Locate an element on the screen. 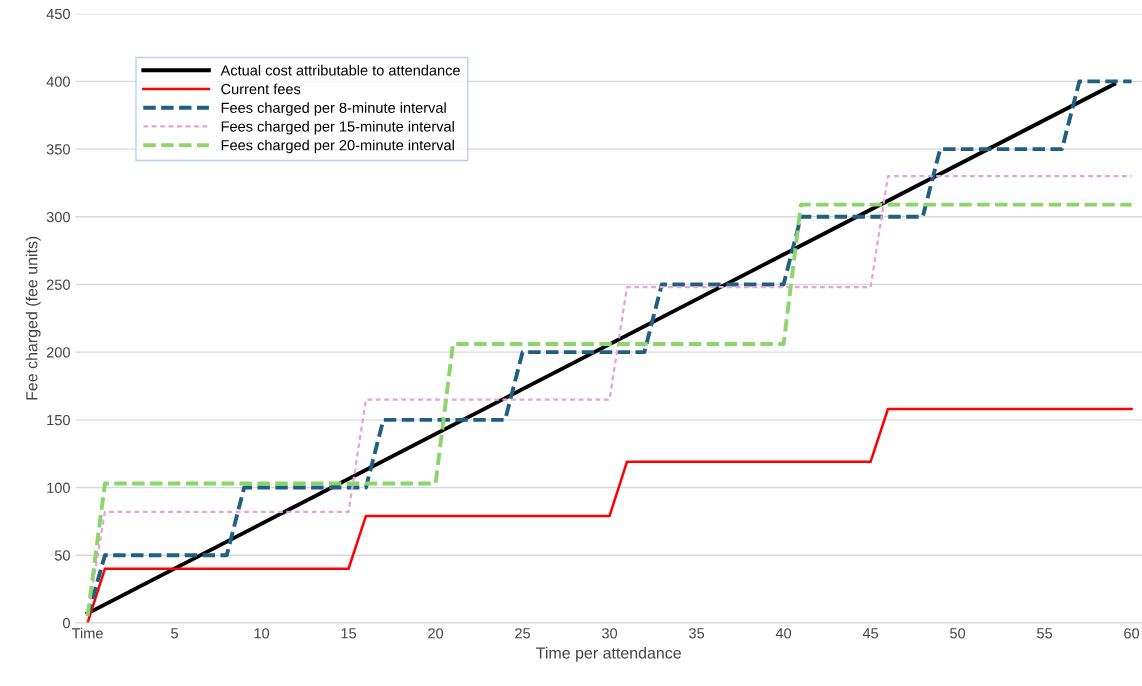  x-tick-label: 10 is located at coordinates (262, 633).